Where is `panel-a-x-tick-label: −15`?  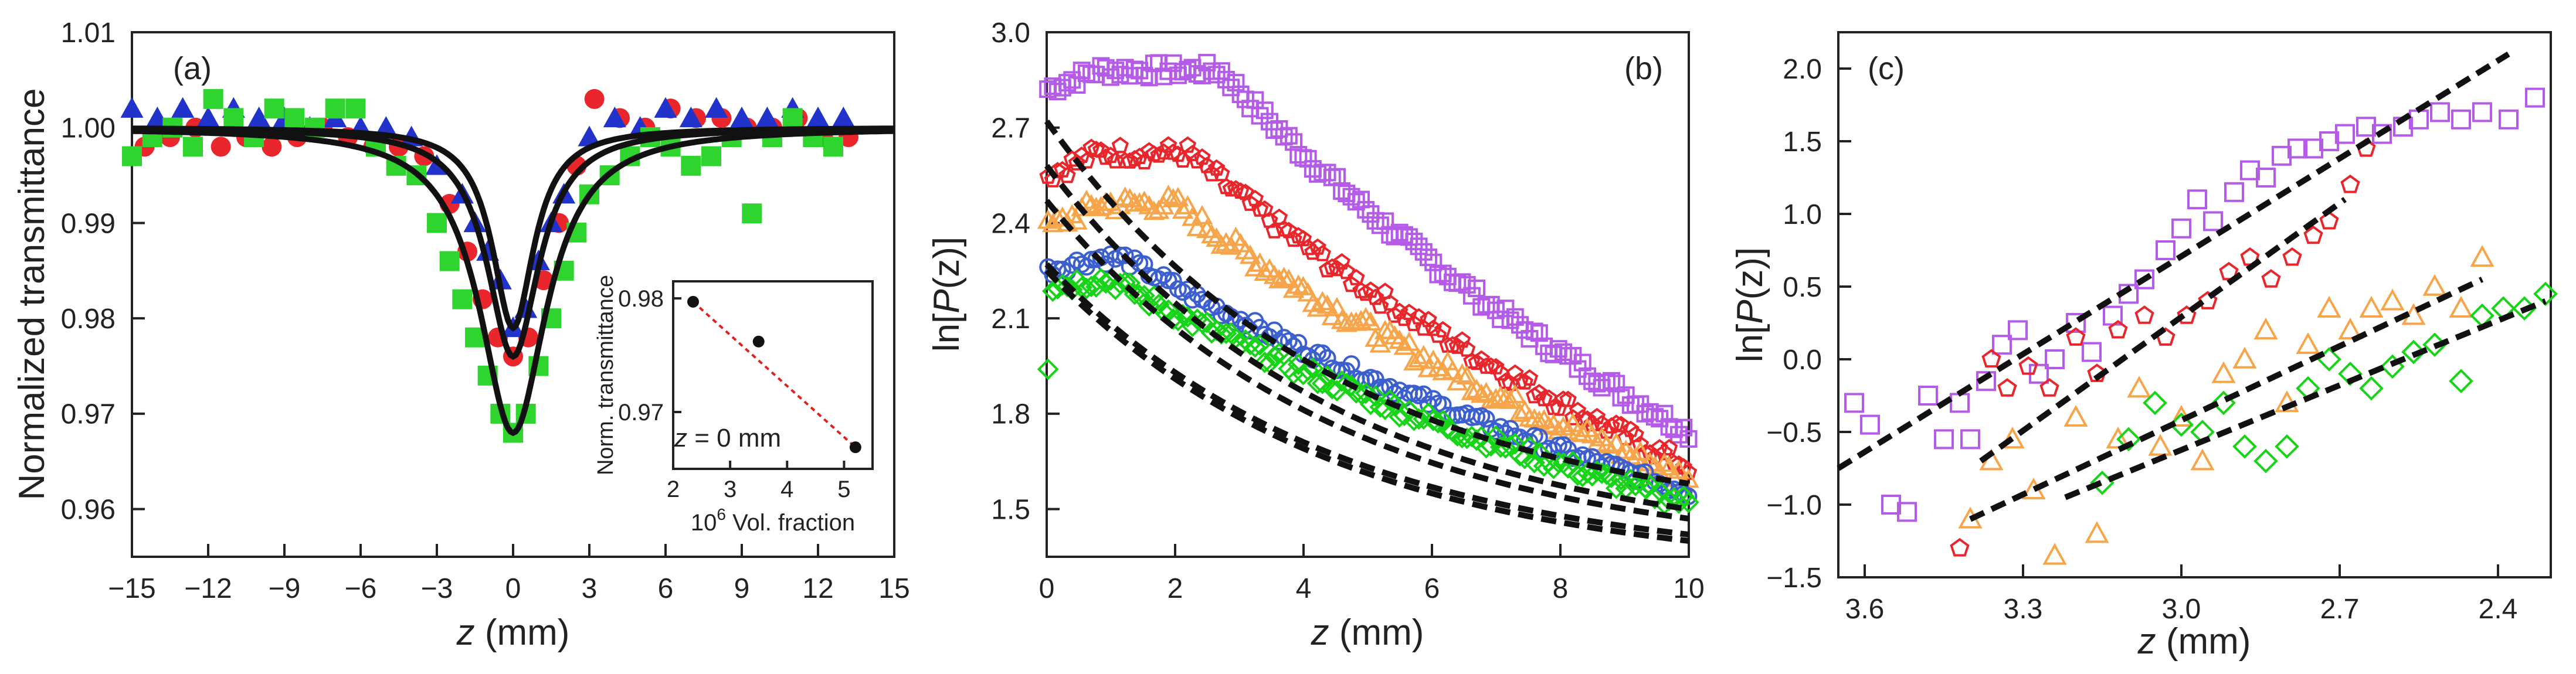
panel-a-x-tick-label: −15 is located at coordinates (131, 588).